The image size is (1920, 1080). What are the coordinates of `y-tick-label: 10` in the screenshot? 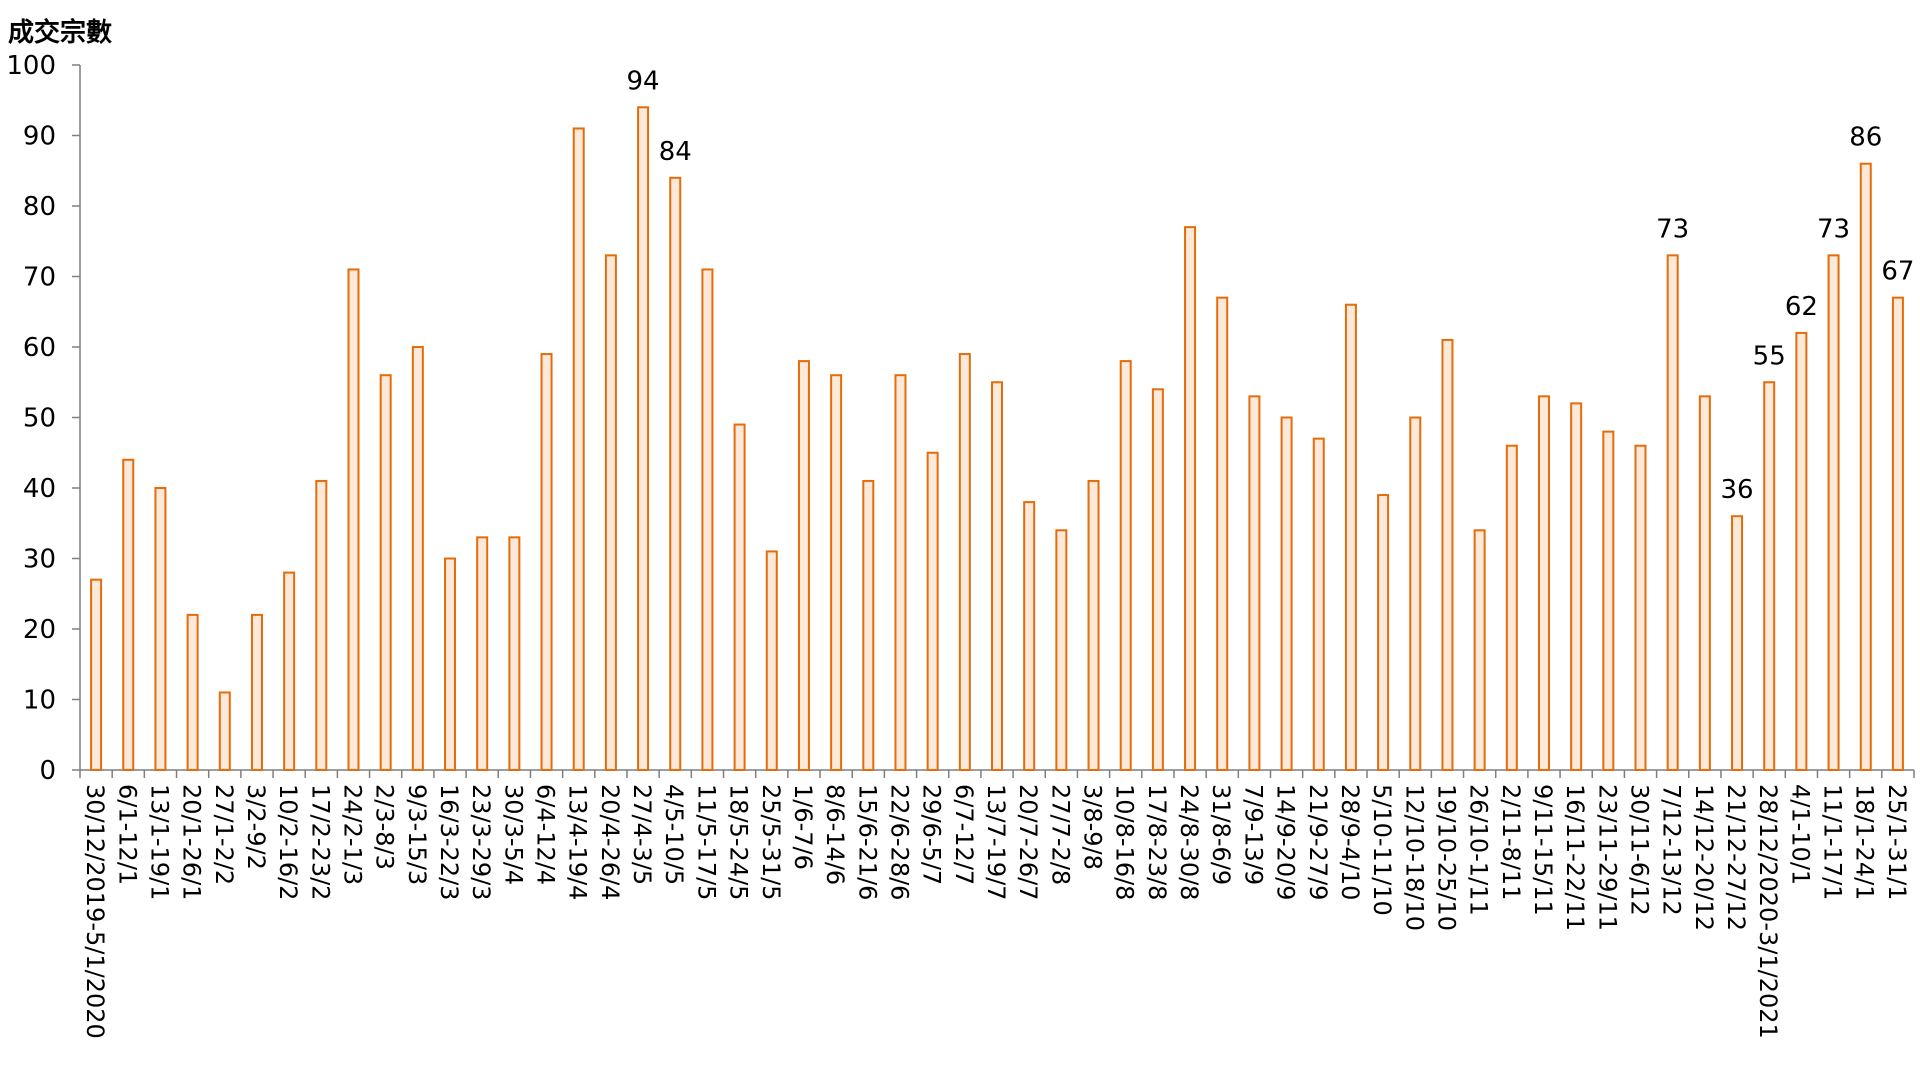 It's located at (39, 701).